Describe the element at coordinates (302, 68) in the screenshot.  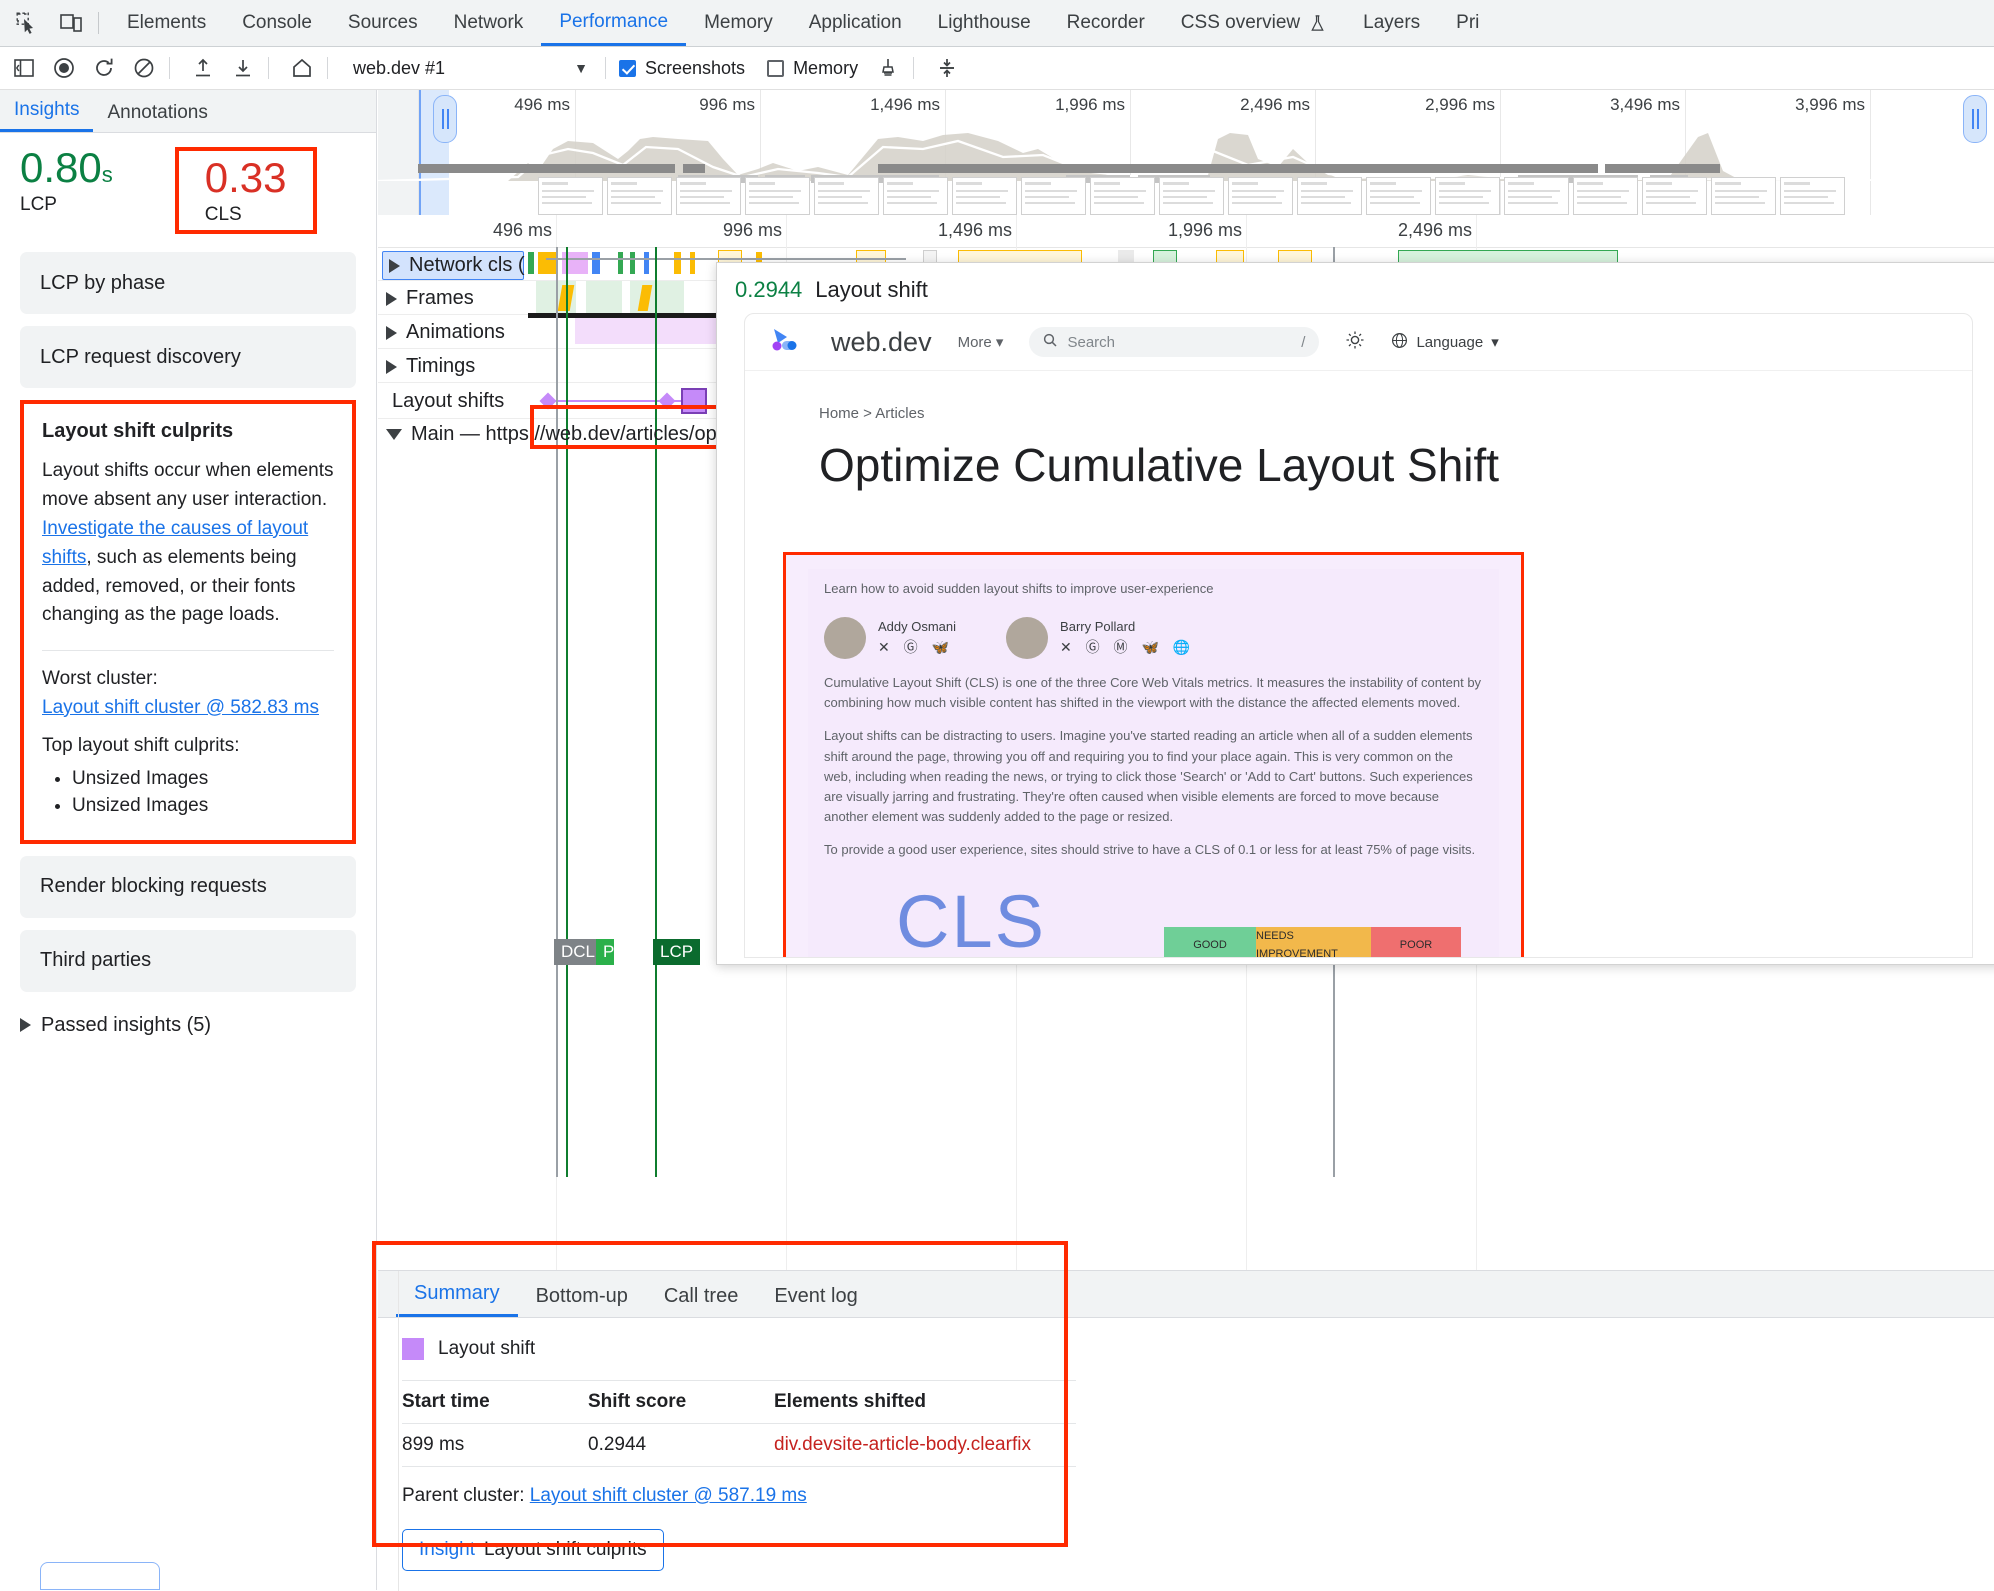
I see `home-icon` at that location.